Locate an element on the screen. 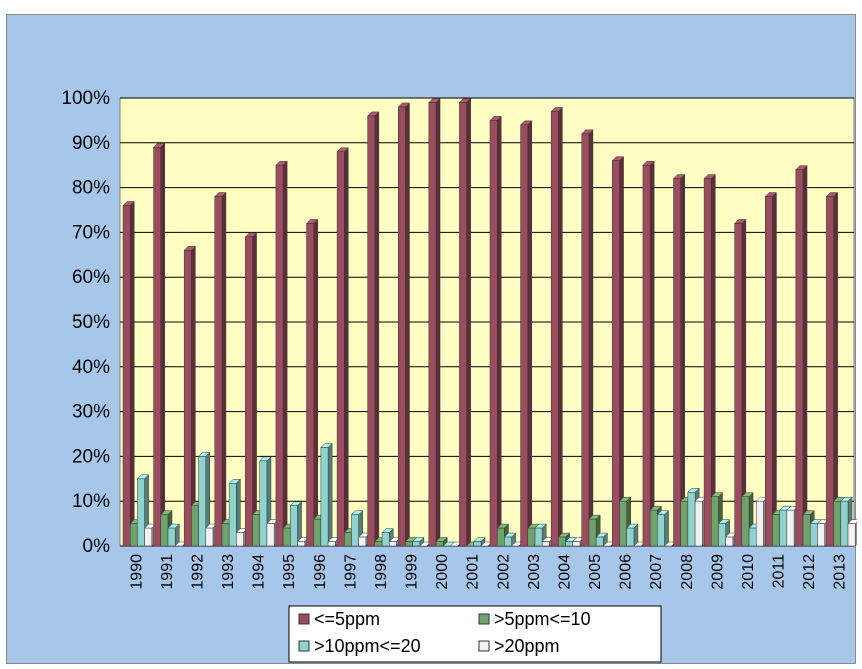 Image resolution: width=862 pixels, height=669 pixels. x-tick-label: 2007 is located at coordinates (656, 572).